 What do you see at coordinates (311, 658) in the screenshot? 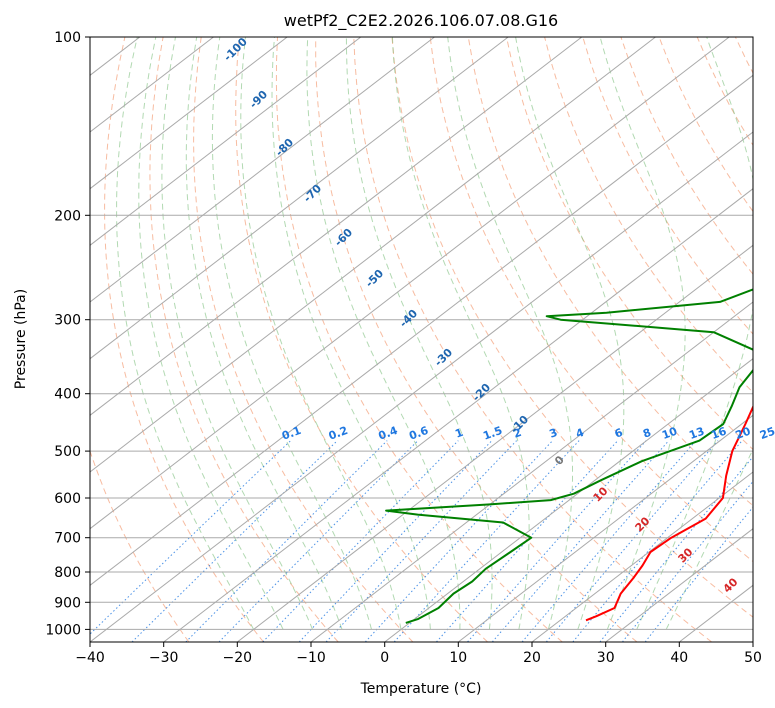
I see `x-tick-label: −10` at bounding box center [311, 658].